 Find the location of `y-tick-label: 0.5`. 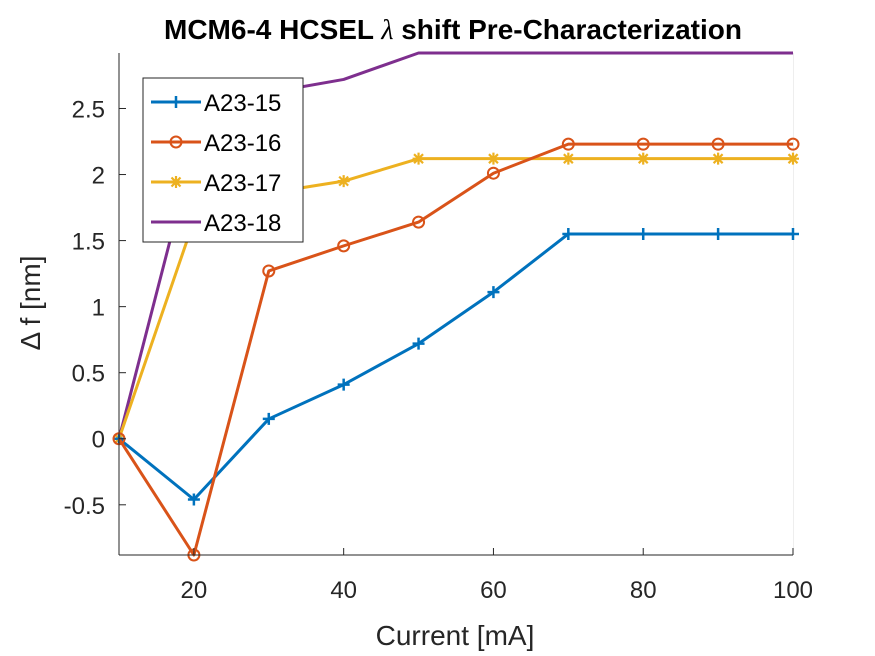

y-tick-label: 0.5 is located at coordinates (88, 374).